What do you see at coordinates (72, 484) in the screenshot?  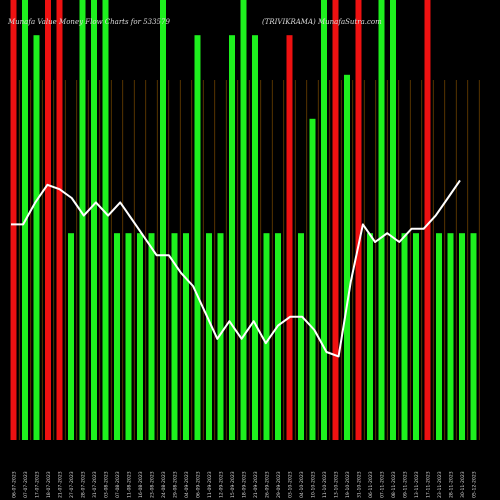 I see `x-tick-label: 27-07-2023` at bounding box center [72, 484].